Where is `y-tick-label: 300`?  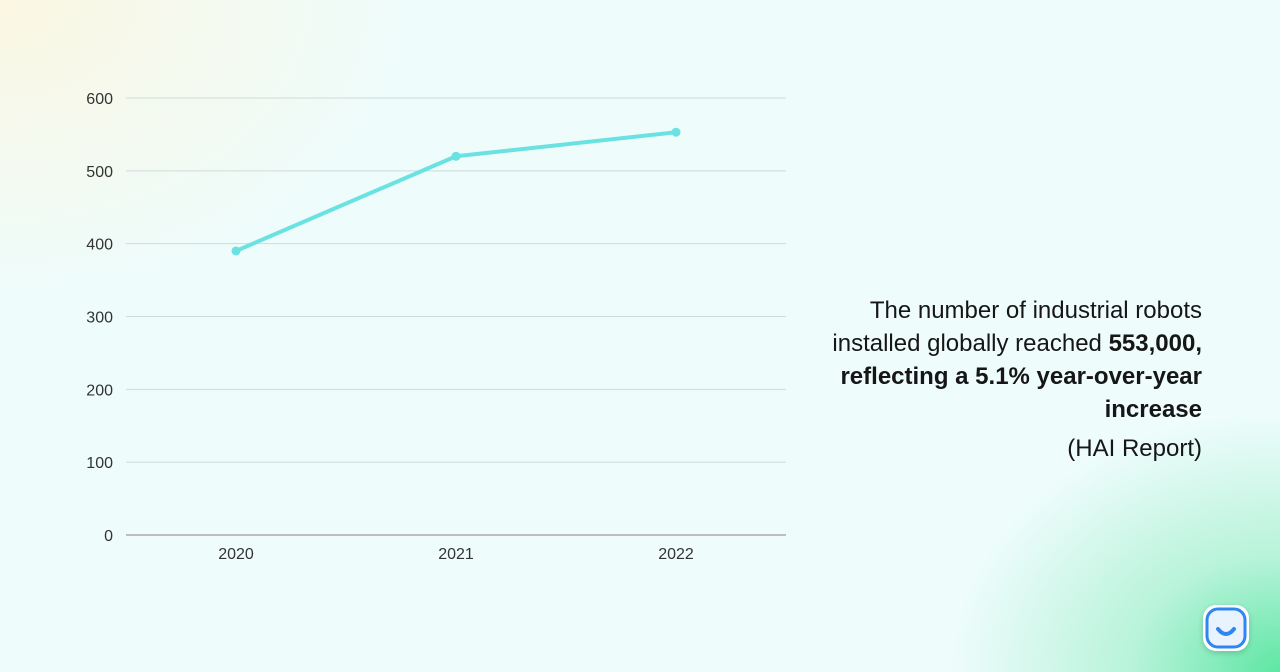
y-tick-label: 300 is located at coordinates (99, 318).